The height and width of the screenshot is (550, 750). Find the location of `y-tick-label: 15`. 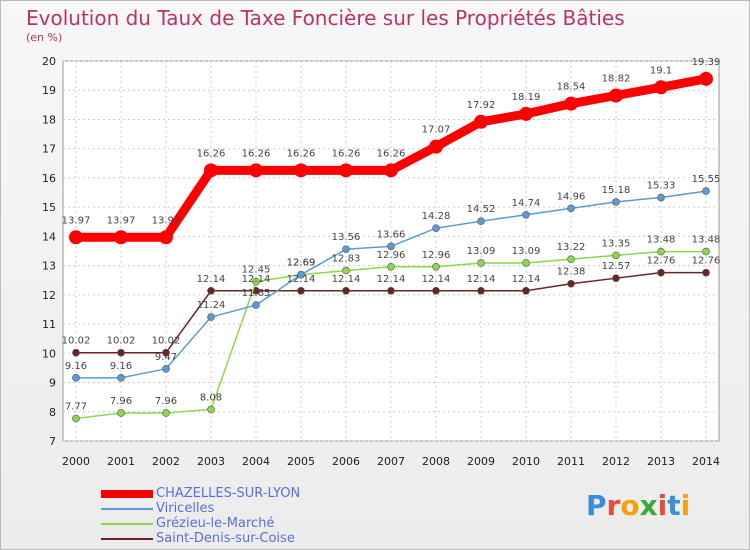

y-tick-label: 15 is located at coordinates (49, 207).